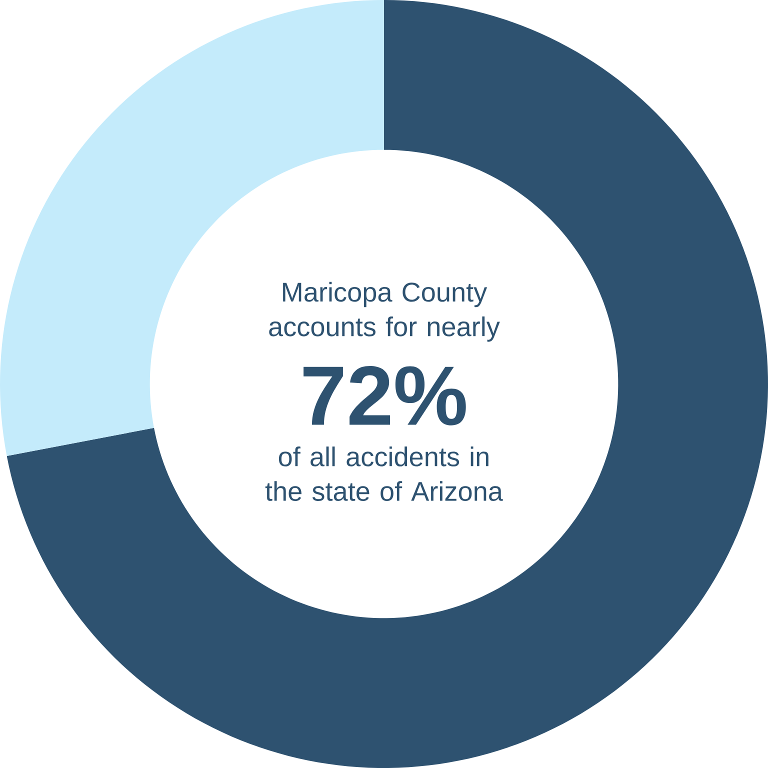 The height and width of the screenshot is (768, 768). What do you see at coordinates (384, 312) in the screenshot?
I see `text: Maricopa County accounts for nearly` at bounding box center [384, 312].